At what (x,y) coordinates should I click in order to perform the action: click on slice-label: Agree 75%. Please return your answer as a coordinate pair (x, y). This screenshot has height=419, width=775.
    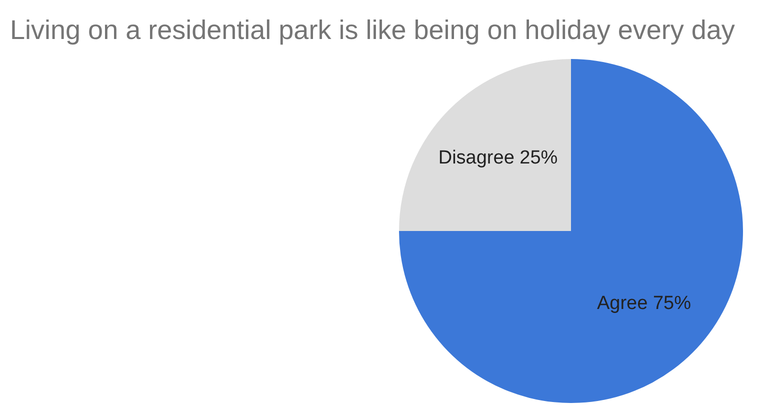
    Looking at the image, I should click on (644, 303).